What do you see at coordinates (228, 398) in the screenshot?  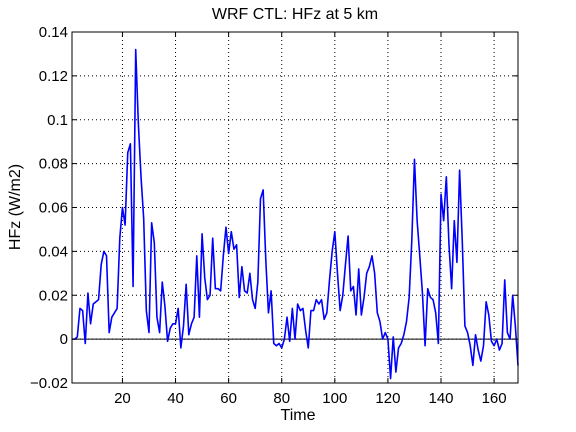 I see `x-tick-label: 60` at bounding box center [228, 398].